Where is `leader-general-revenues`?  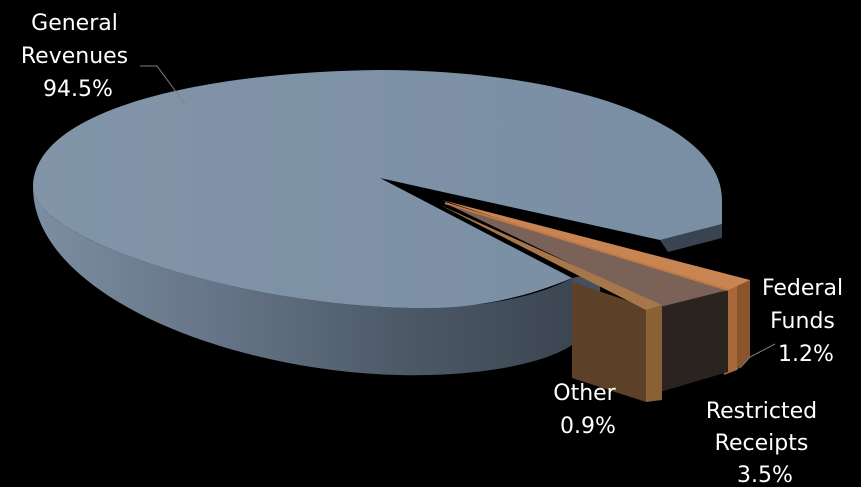 leader-general-revenues is located at coordinates (163, 85).